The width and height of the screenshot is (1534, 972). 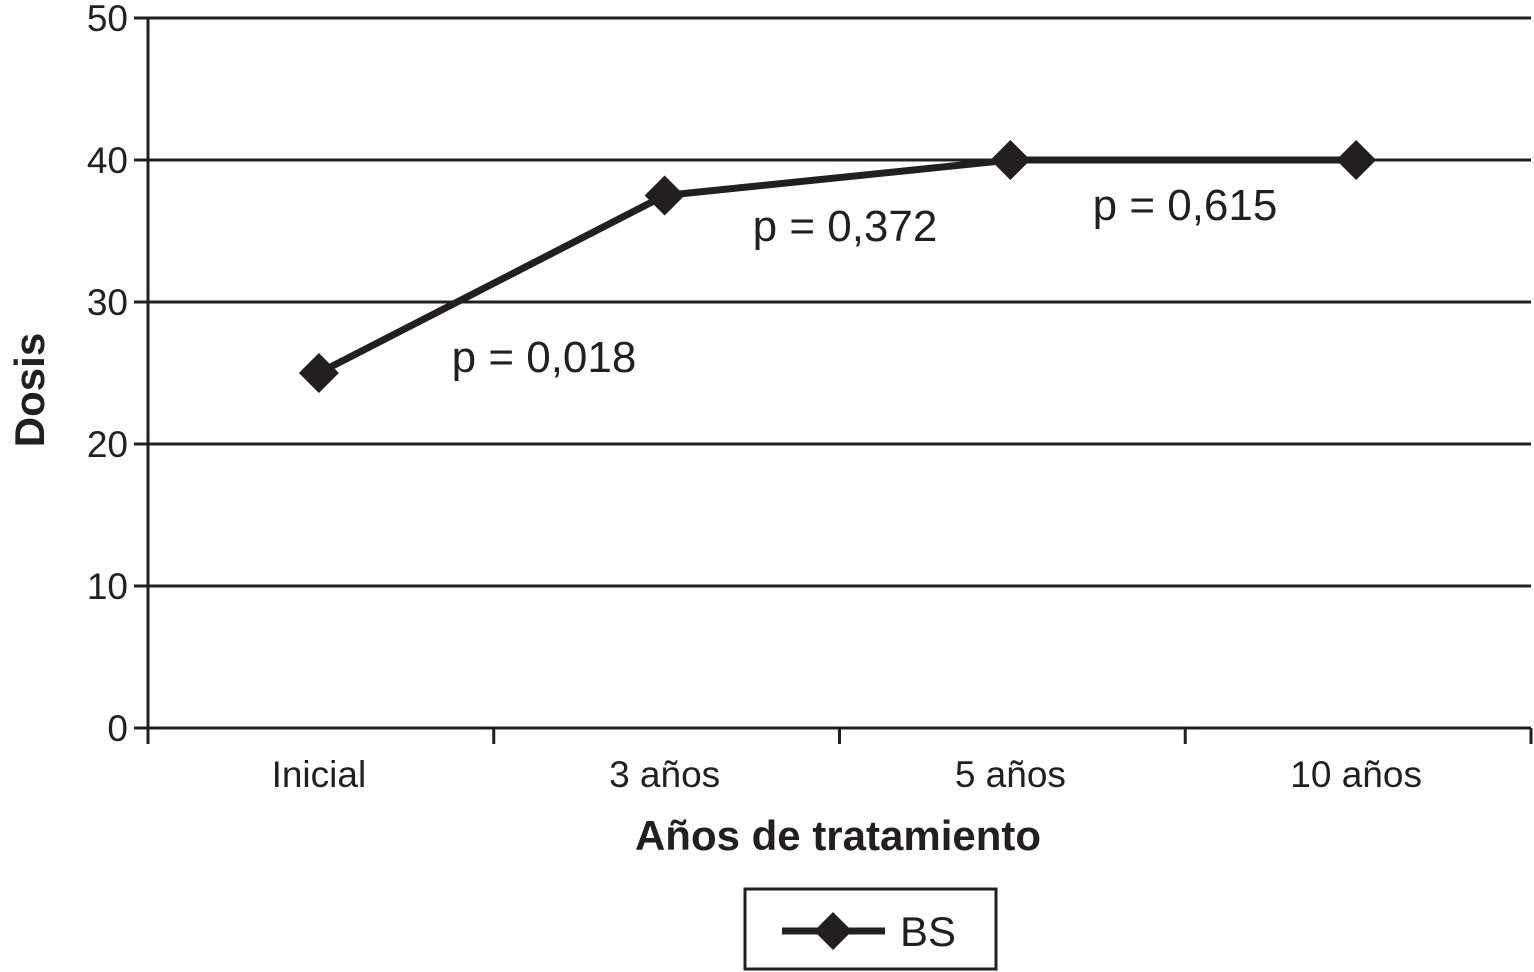 What do you see at coordinates (107, 19) in the screenshot?
I see `y-tick-label: 50` at bounding box center [107, 19].